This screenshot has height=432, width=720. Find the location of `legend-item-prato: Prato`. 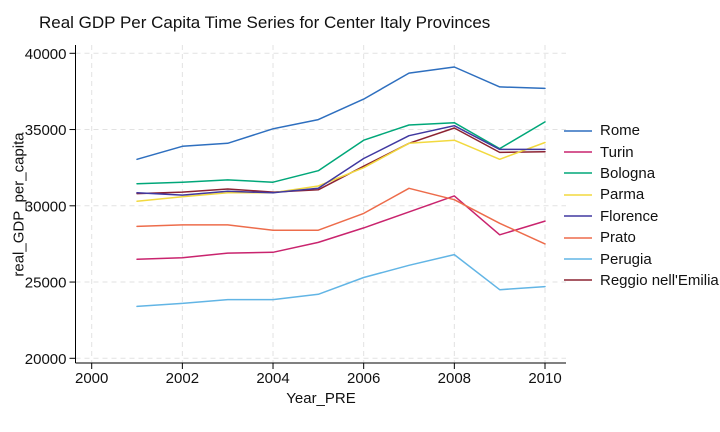

legend-item-prato: Prato is located at coordinates (641, 237).